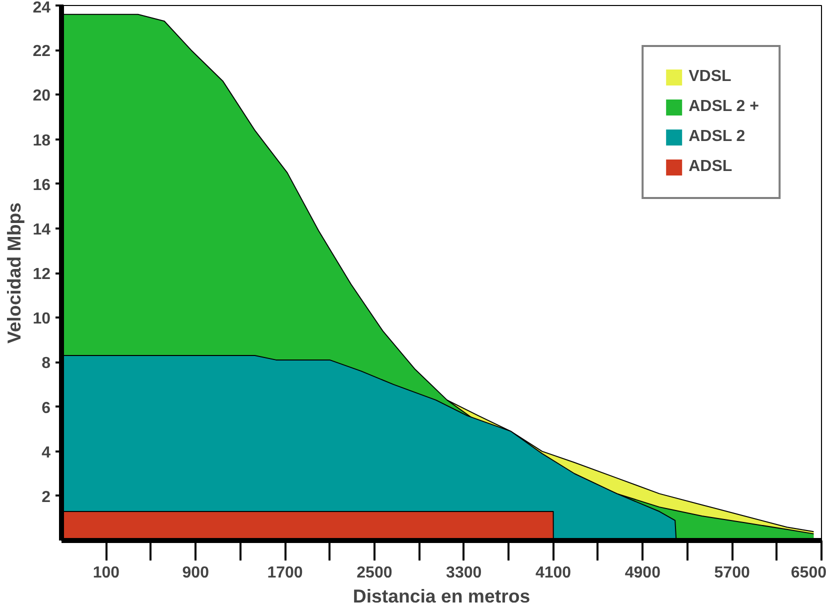  What do you see at coordinates (14, 273) in the screenshot?
I see `y-axis-title: Velocidad Mbps` at bounding box center [14, 273].